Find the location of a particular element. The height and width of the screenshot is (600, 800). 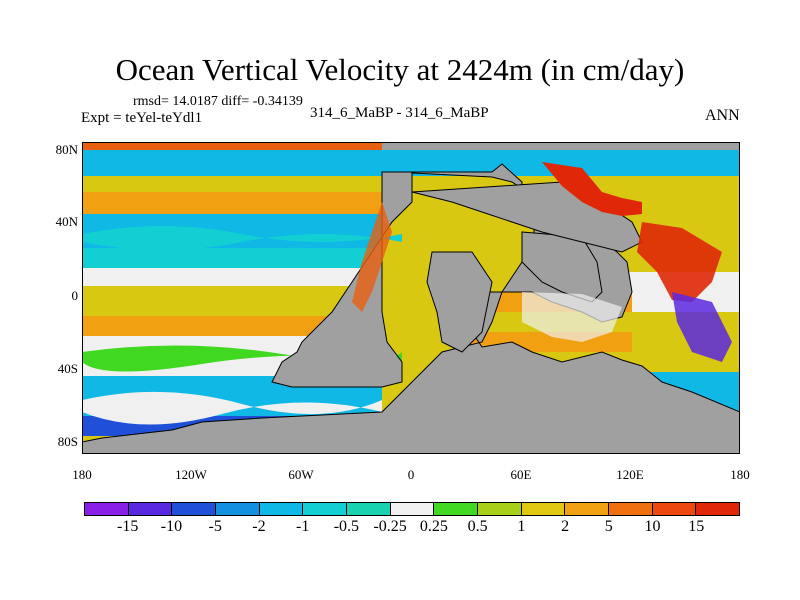

experiment-label: Expt = teYel-teYdl1 is located at coordinates (142, 118).